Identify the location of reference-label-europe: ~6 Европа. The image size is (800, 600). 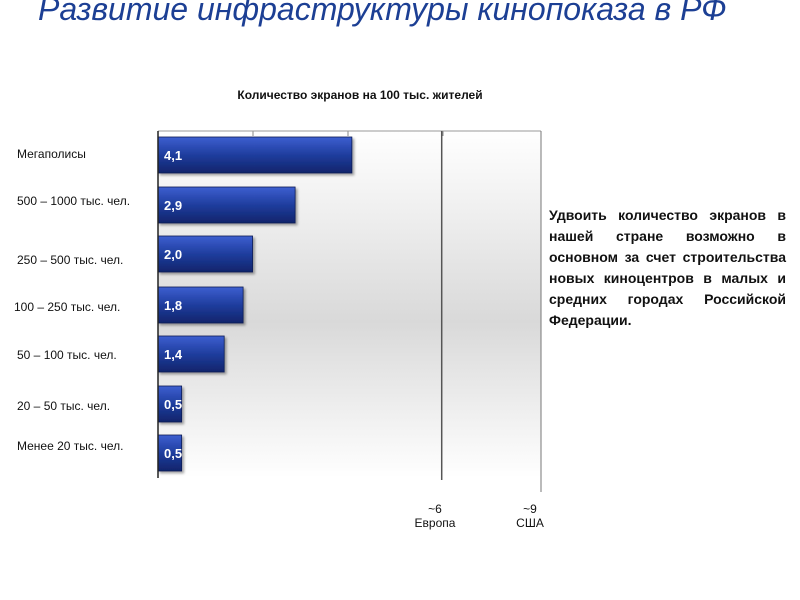
(435, 516).